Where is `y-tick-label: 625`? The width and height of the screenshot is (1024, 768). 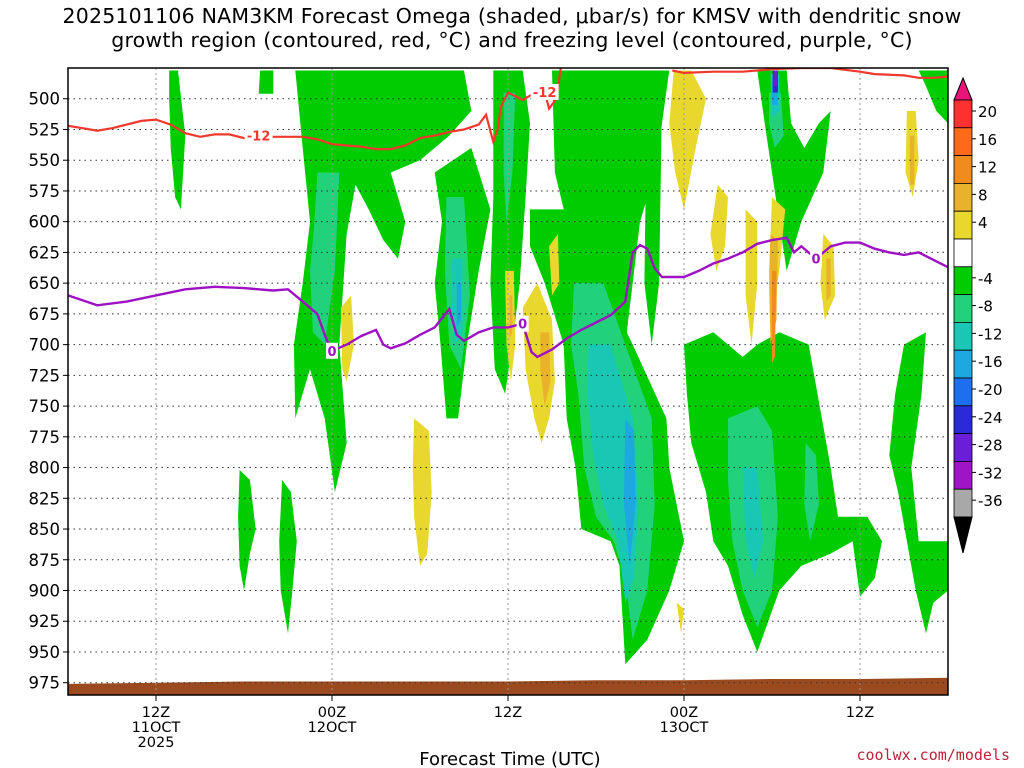
y-tick-label: 625 is located at coordinates (45, 252).